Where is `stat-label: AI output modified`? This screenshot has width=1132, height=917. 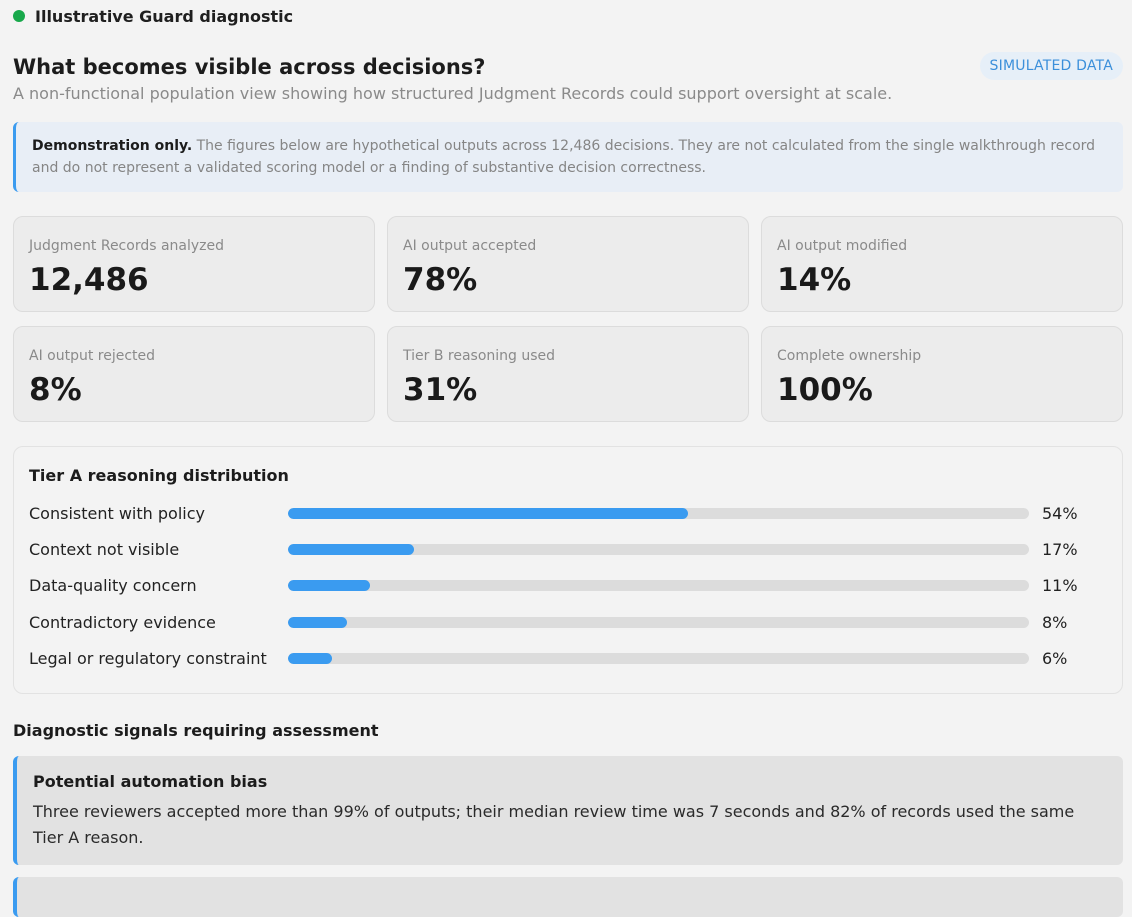 stat-label: AI output modified is located at coordinates (842, 246).